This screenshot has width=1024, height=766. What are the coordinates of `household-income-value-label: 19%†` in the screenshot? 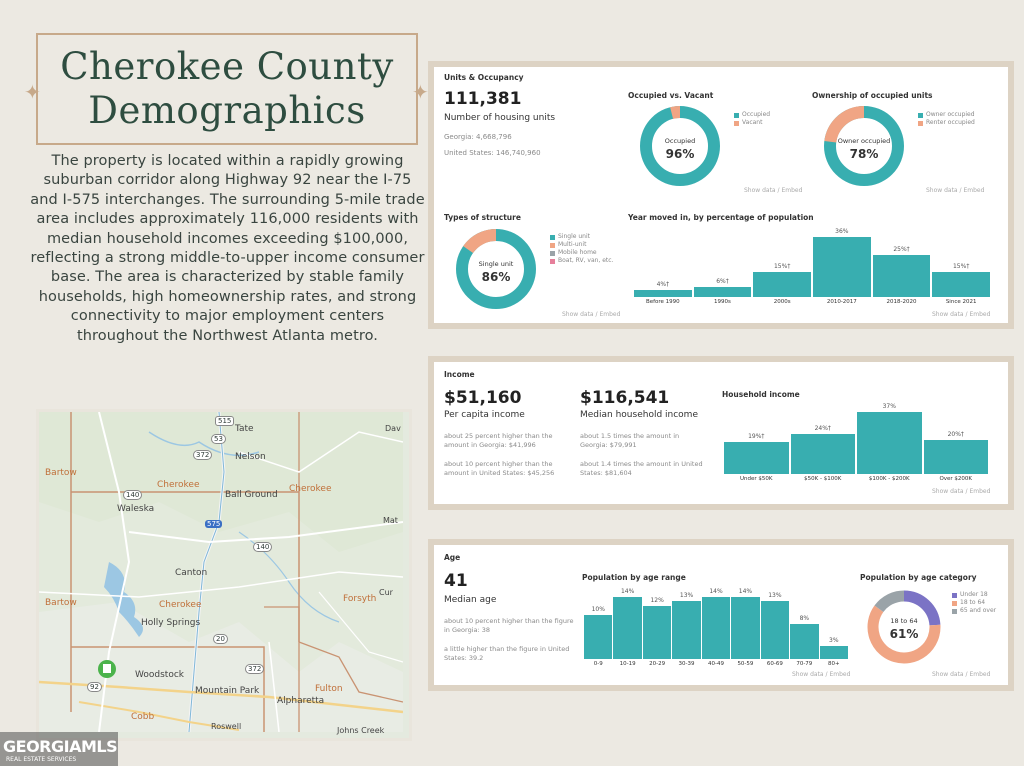 It's located at (756, 437).